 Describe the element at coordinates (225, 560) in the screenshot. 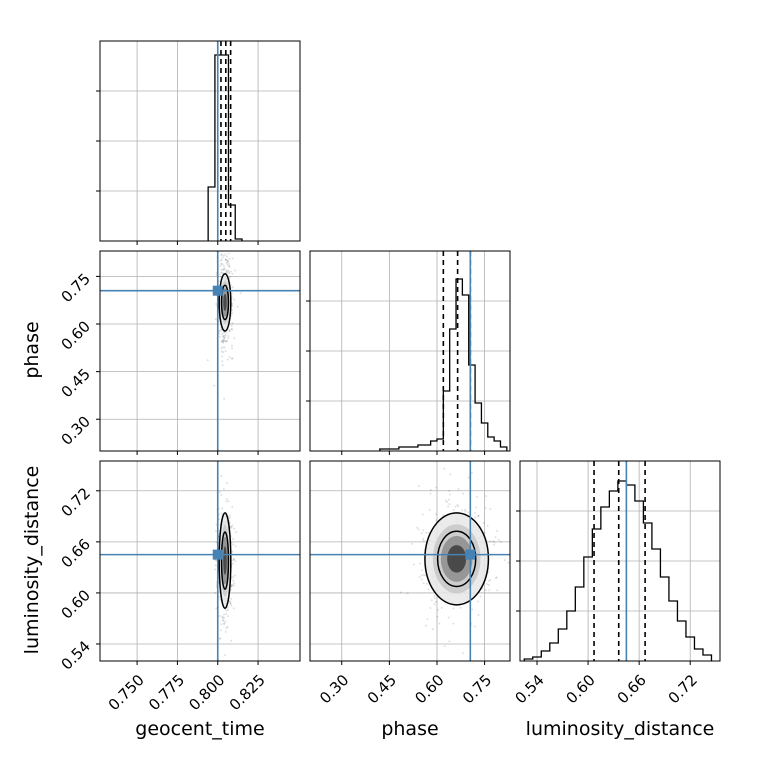

I see `density-level` at that location.